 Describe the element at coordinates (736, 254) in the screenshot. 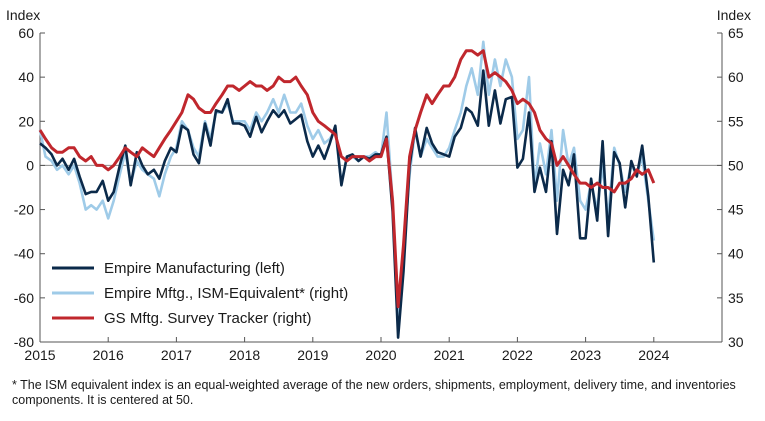

I see `right-tick-label: 40` at that location.